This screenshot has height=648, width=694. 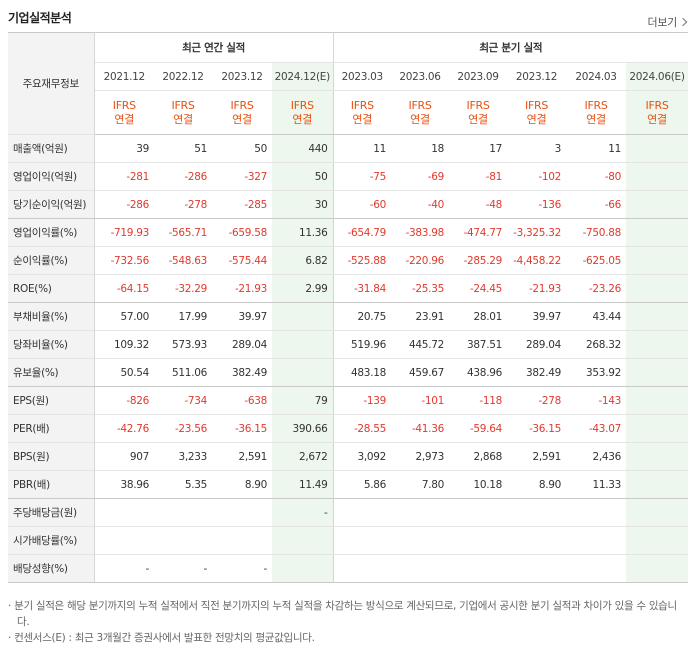 I want to click on more-link: 더보기, so click(x=668, y=22).